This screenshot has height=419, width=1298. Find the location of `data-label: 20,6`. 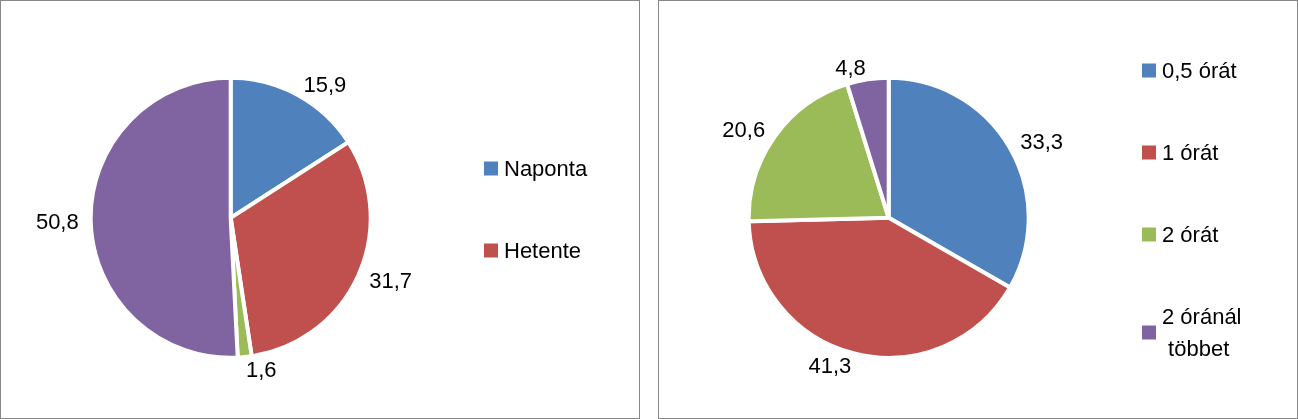

data-label: 20,6 is located at coordinates (744, 129).